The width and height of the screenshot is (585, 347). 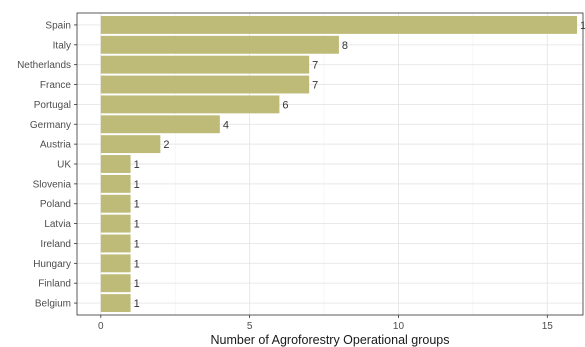 I want to click on bar-austria, so click(x=130, y=144).